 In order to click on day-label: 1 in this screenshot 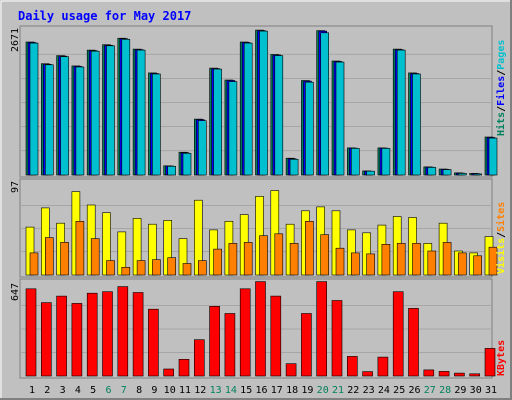, I will do `click(32, 390)`.